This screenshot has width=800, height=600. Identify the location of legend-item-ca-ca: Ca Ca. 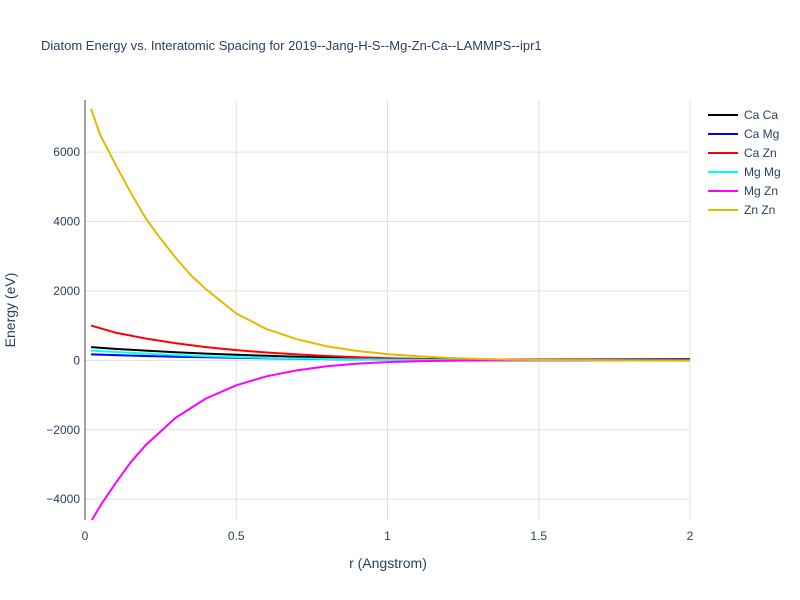
(743, 115).